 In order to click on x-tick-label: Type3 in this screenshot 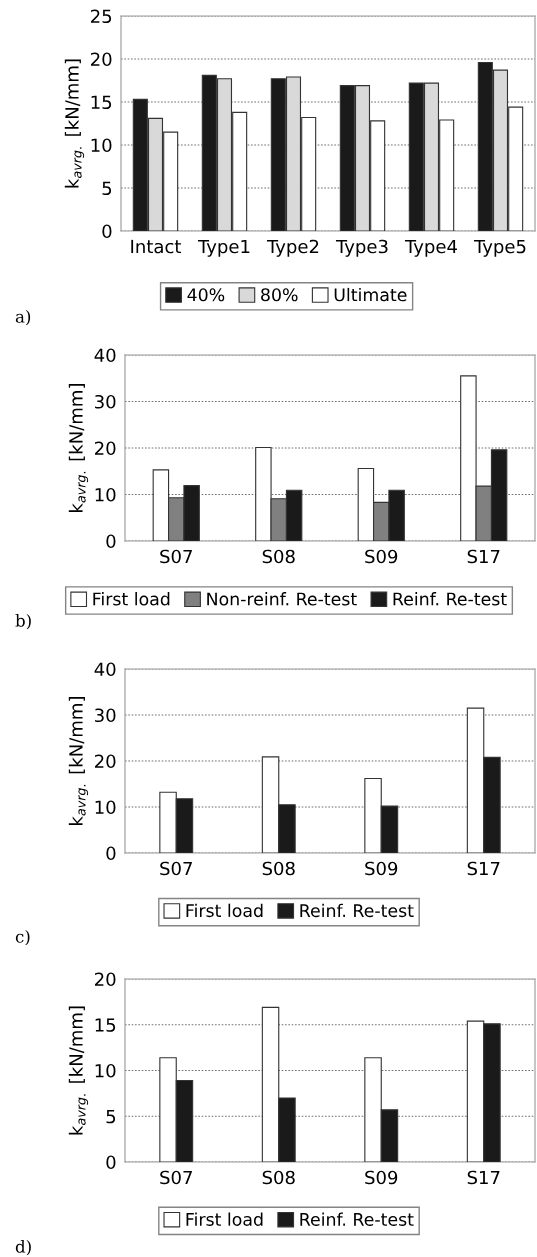, I will do `click(361, 248)`.